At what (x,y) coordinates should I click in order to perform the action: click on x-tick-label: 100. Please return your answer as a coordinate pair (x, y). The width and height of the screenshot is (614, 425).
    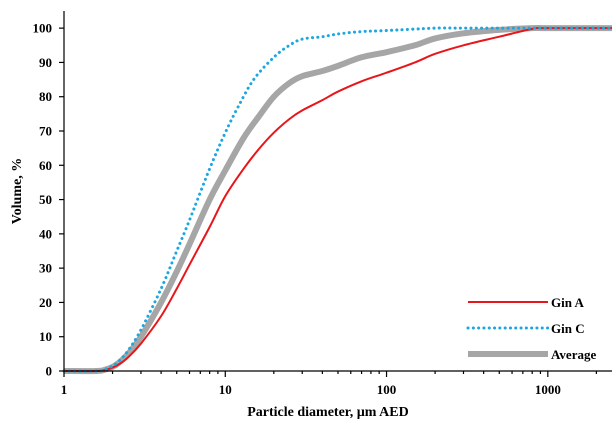
    Looking at the image, I should click on (387, 389).